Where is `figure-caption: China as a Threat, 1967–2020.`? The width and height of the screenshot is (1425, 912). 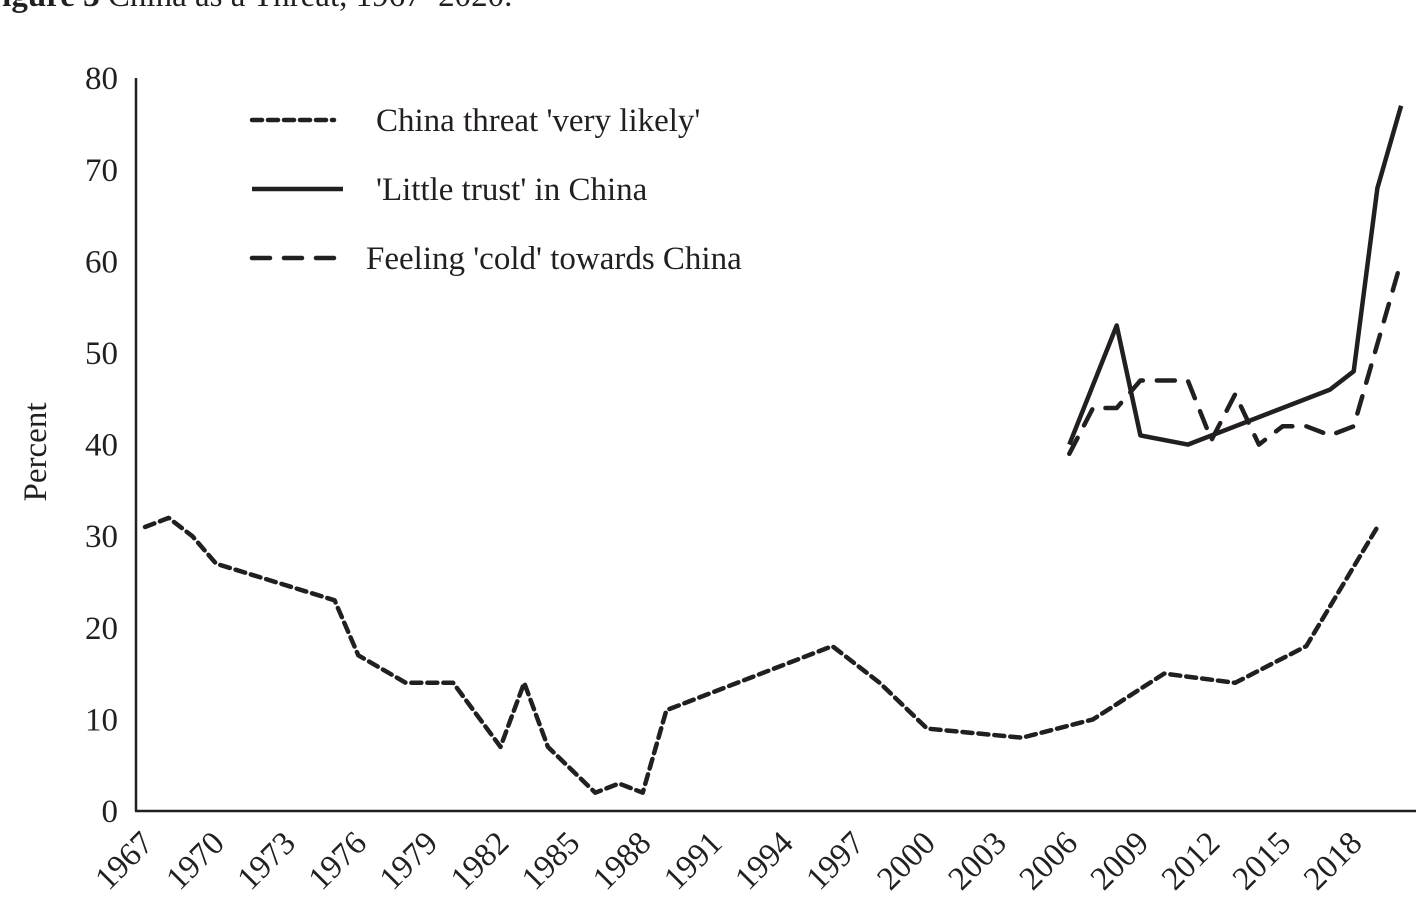 figure-caption: China as a Threat, 1967–2020. is located at coordinates (310, 7).